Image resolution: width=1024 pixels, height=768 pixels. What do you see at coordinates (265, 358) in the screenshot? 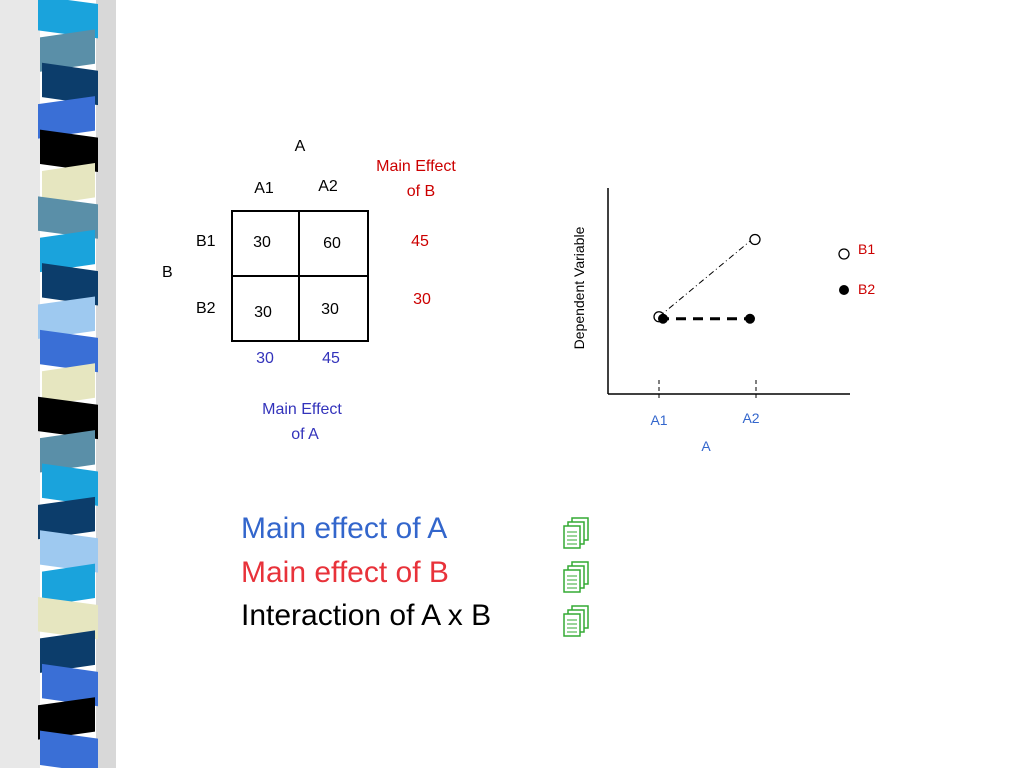
I see `main-effect-a-value-a1: 30` at bounding box center [265, 358].